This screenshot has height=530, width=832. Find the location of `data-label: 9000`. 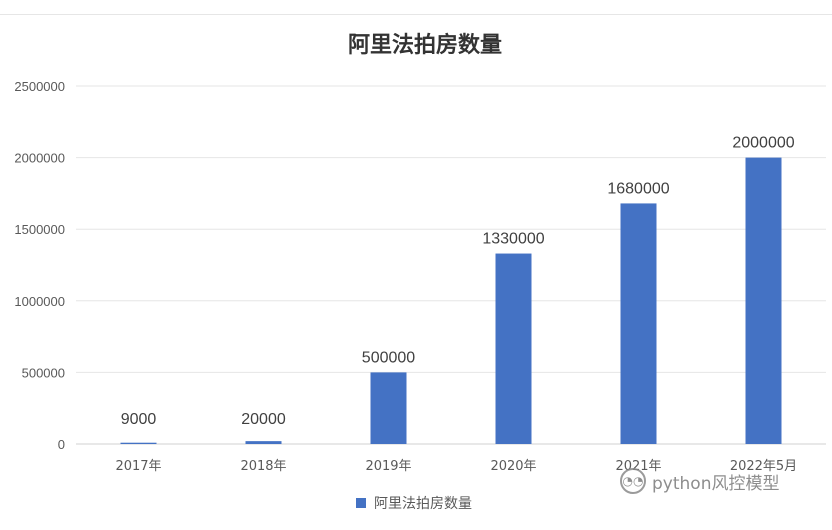

data-label: 9000 is located at coordinates (139, 419).